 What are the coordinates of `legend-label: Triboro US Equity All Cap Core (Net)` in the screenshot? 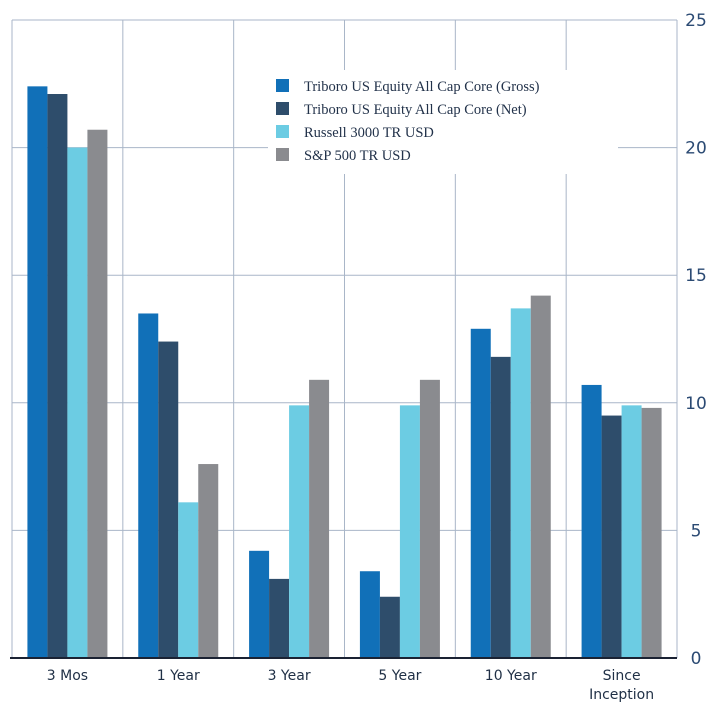 It's located at (415, 110).